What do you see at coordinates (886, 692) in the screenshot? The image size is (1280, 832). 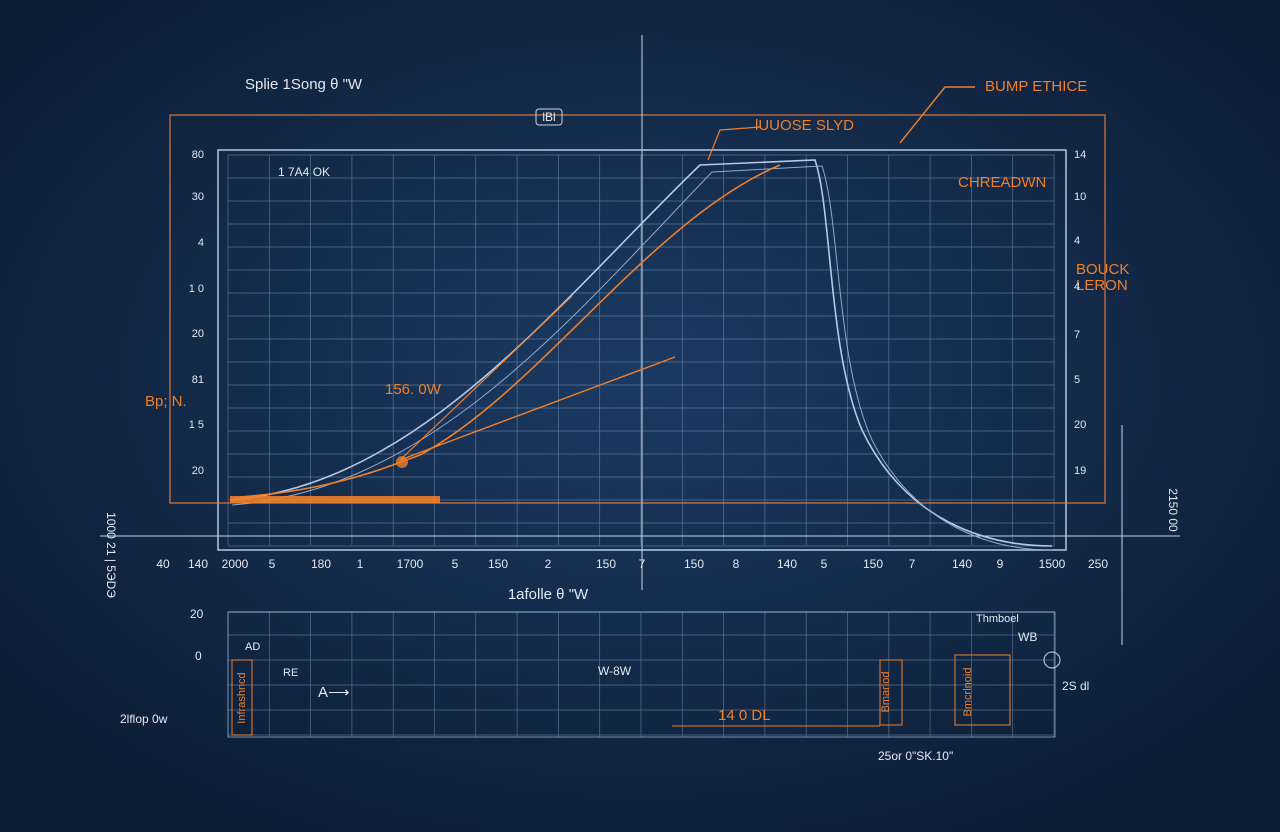 I see `vertical-label: Bmarlod` at bounding box center [886, 692].